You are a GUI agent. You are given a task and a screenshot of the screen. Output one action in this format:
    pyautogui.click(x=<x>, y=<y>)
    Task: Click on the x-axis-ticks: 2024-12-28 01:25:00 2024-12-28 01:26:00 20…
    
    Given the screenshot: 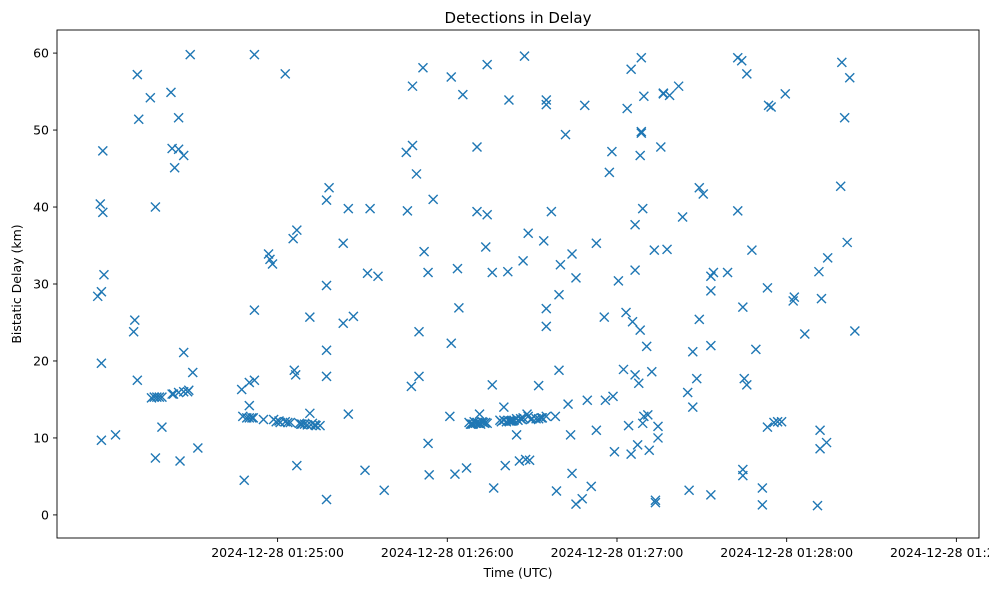 What is the action you would take?
    pyautogui.click(x=600, y=549)
    